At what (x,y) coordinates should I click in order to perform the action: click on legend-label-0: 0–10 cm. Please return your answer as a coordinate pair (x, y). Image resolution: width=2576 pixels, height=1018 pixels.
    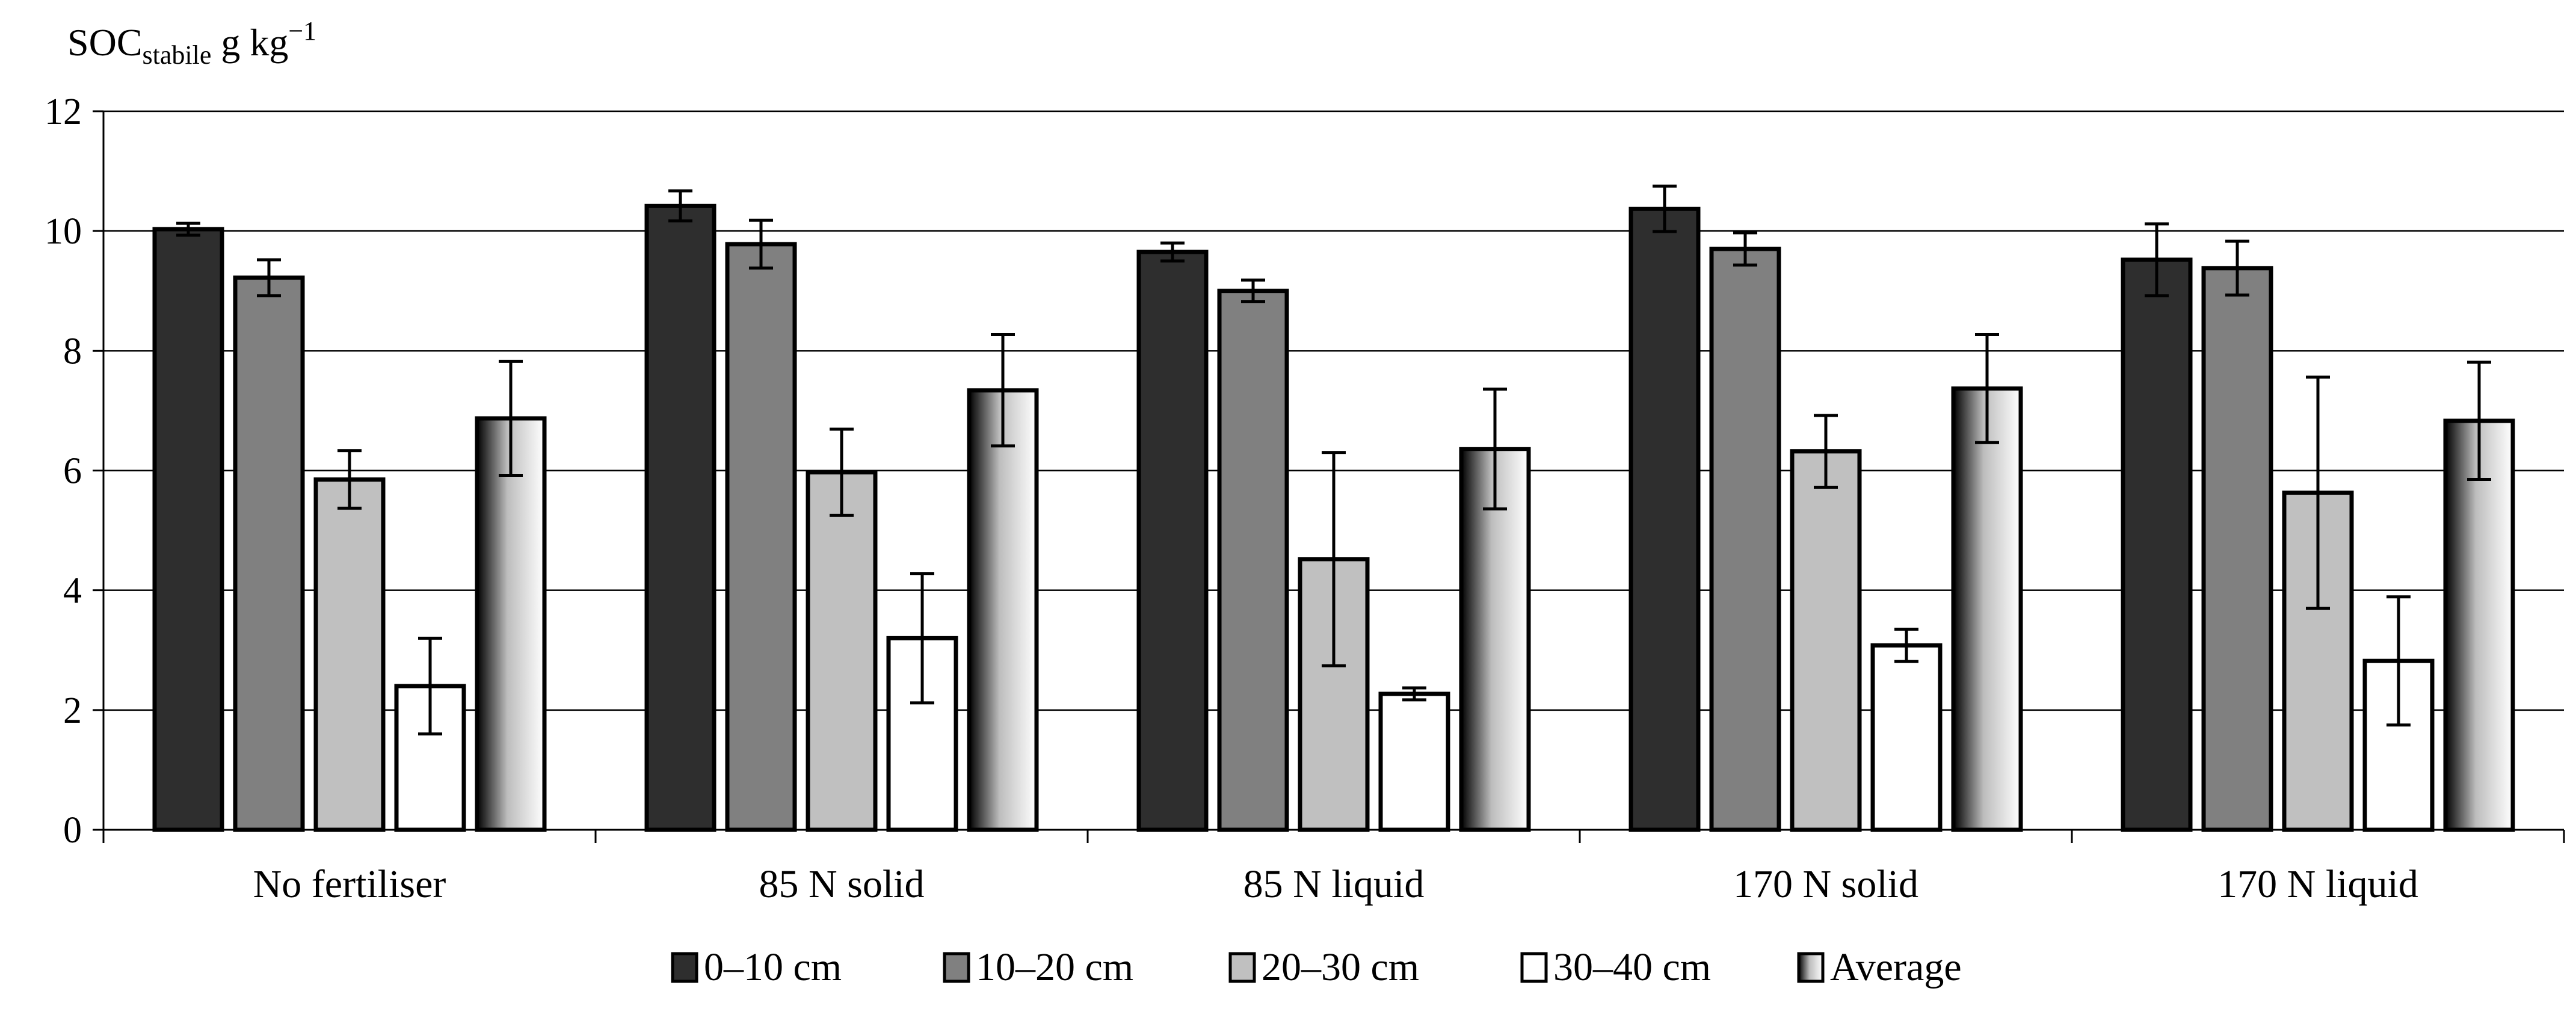
    Looking at the image, I should click on (773, 967).